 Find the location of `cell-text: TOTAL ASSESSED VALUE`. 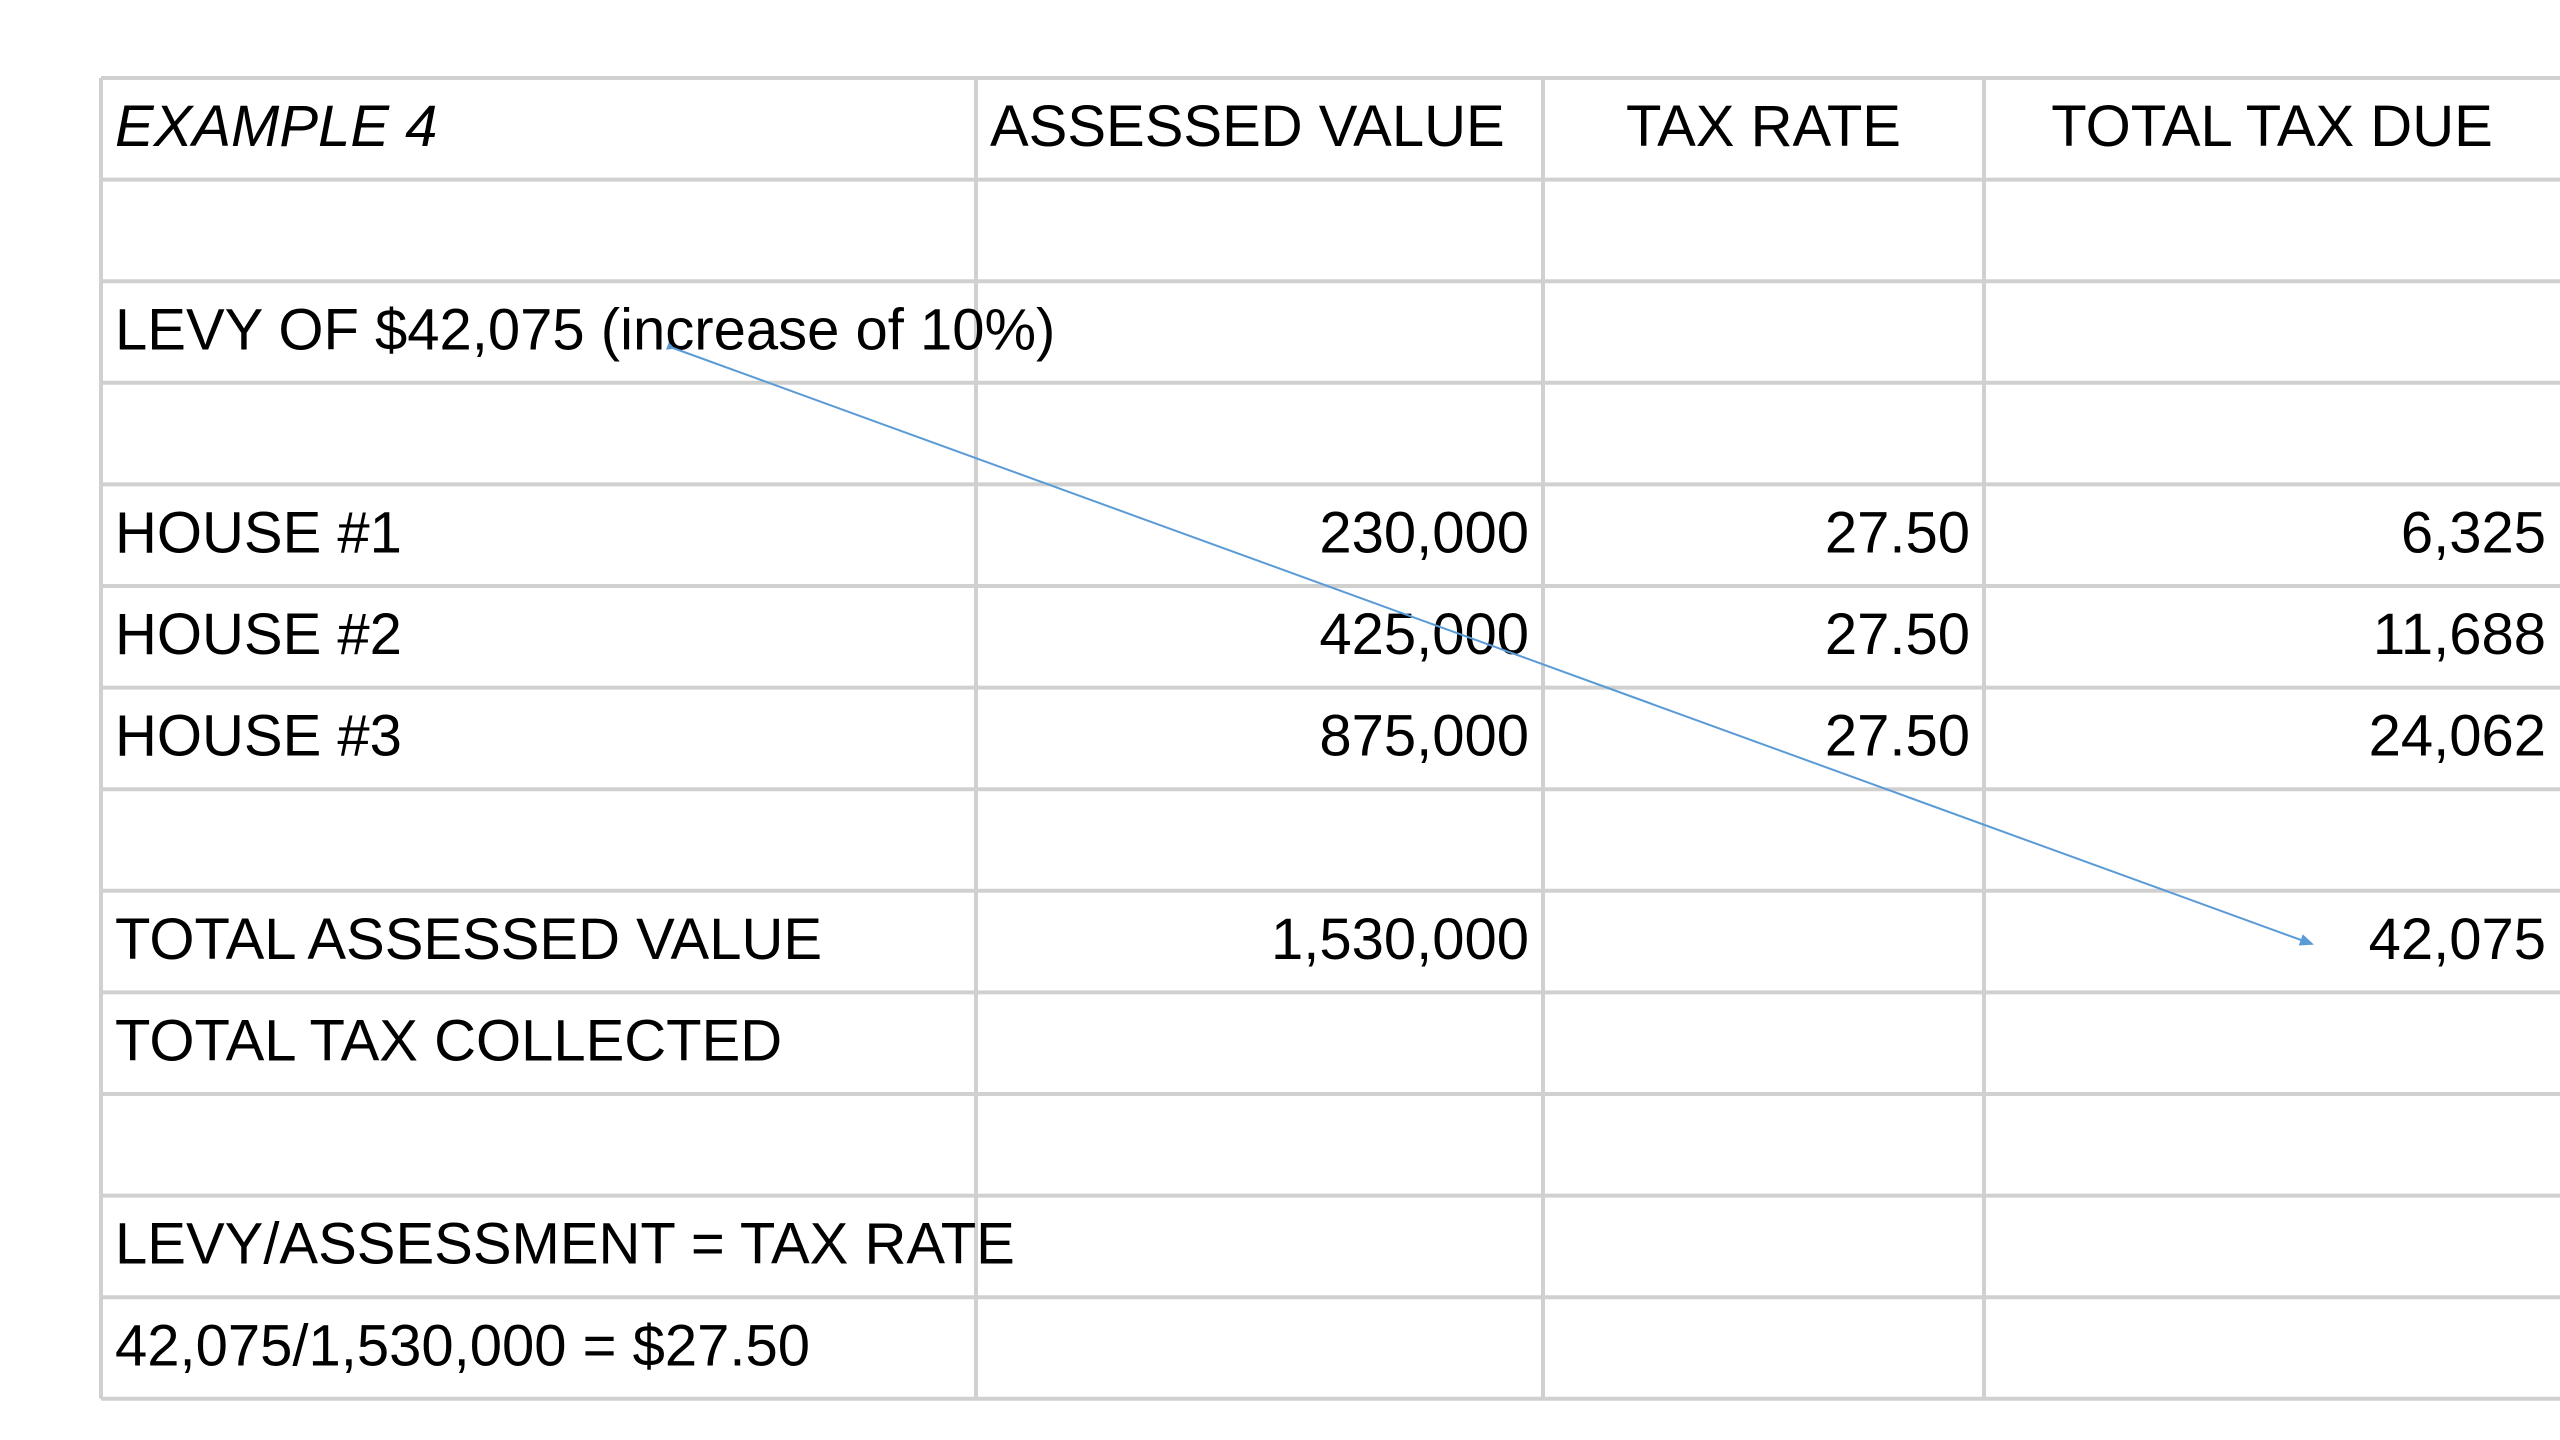

cell-text: TOTAL ASSESSED VALUE is located at coordinates (468, 939).